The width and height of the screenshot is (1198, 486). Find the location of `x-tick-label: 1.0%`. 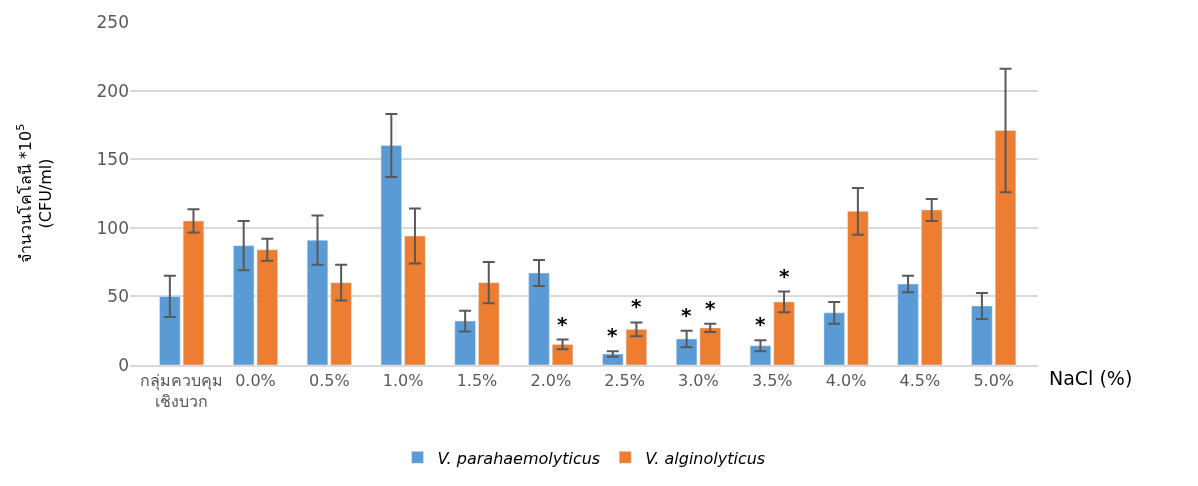

x-tick-label: 1.0% is located at coordinates (403, 381).